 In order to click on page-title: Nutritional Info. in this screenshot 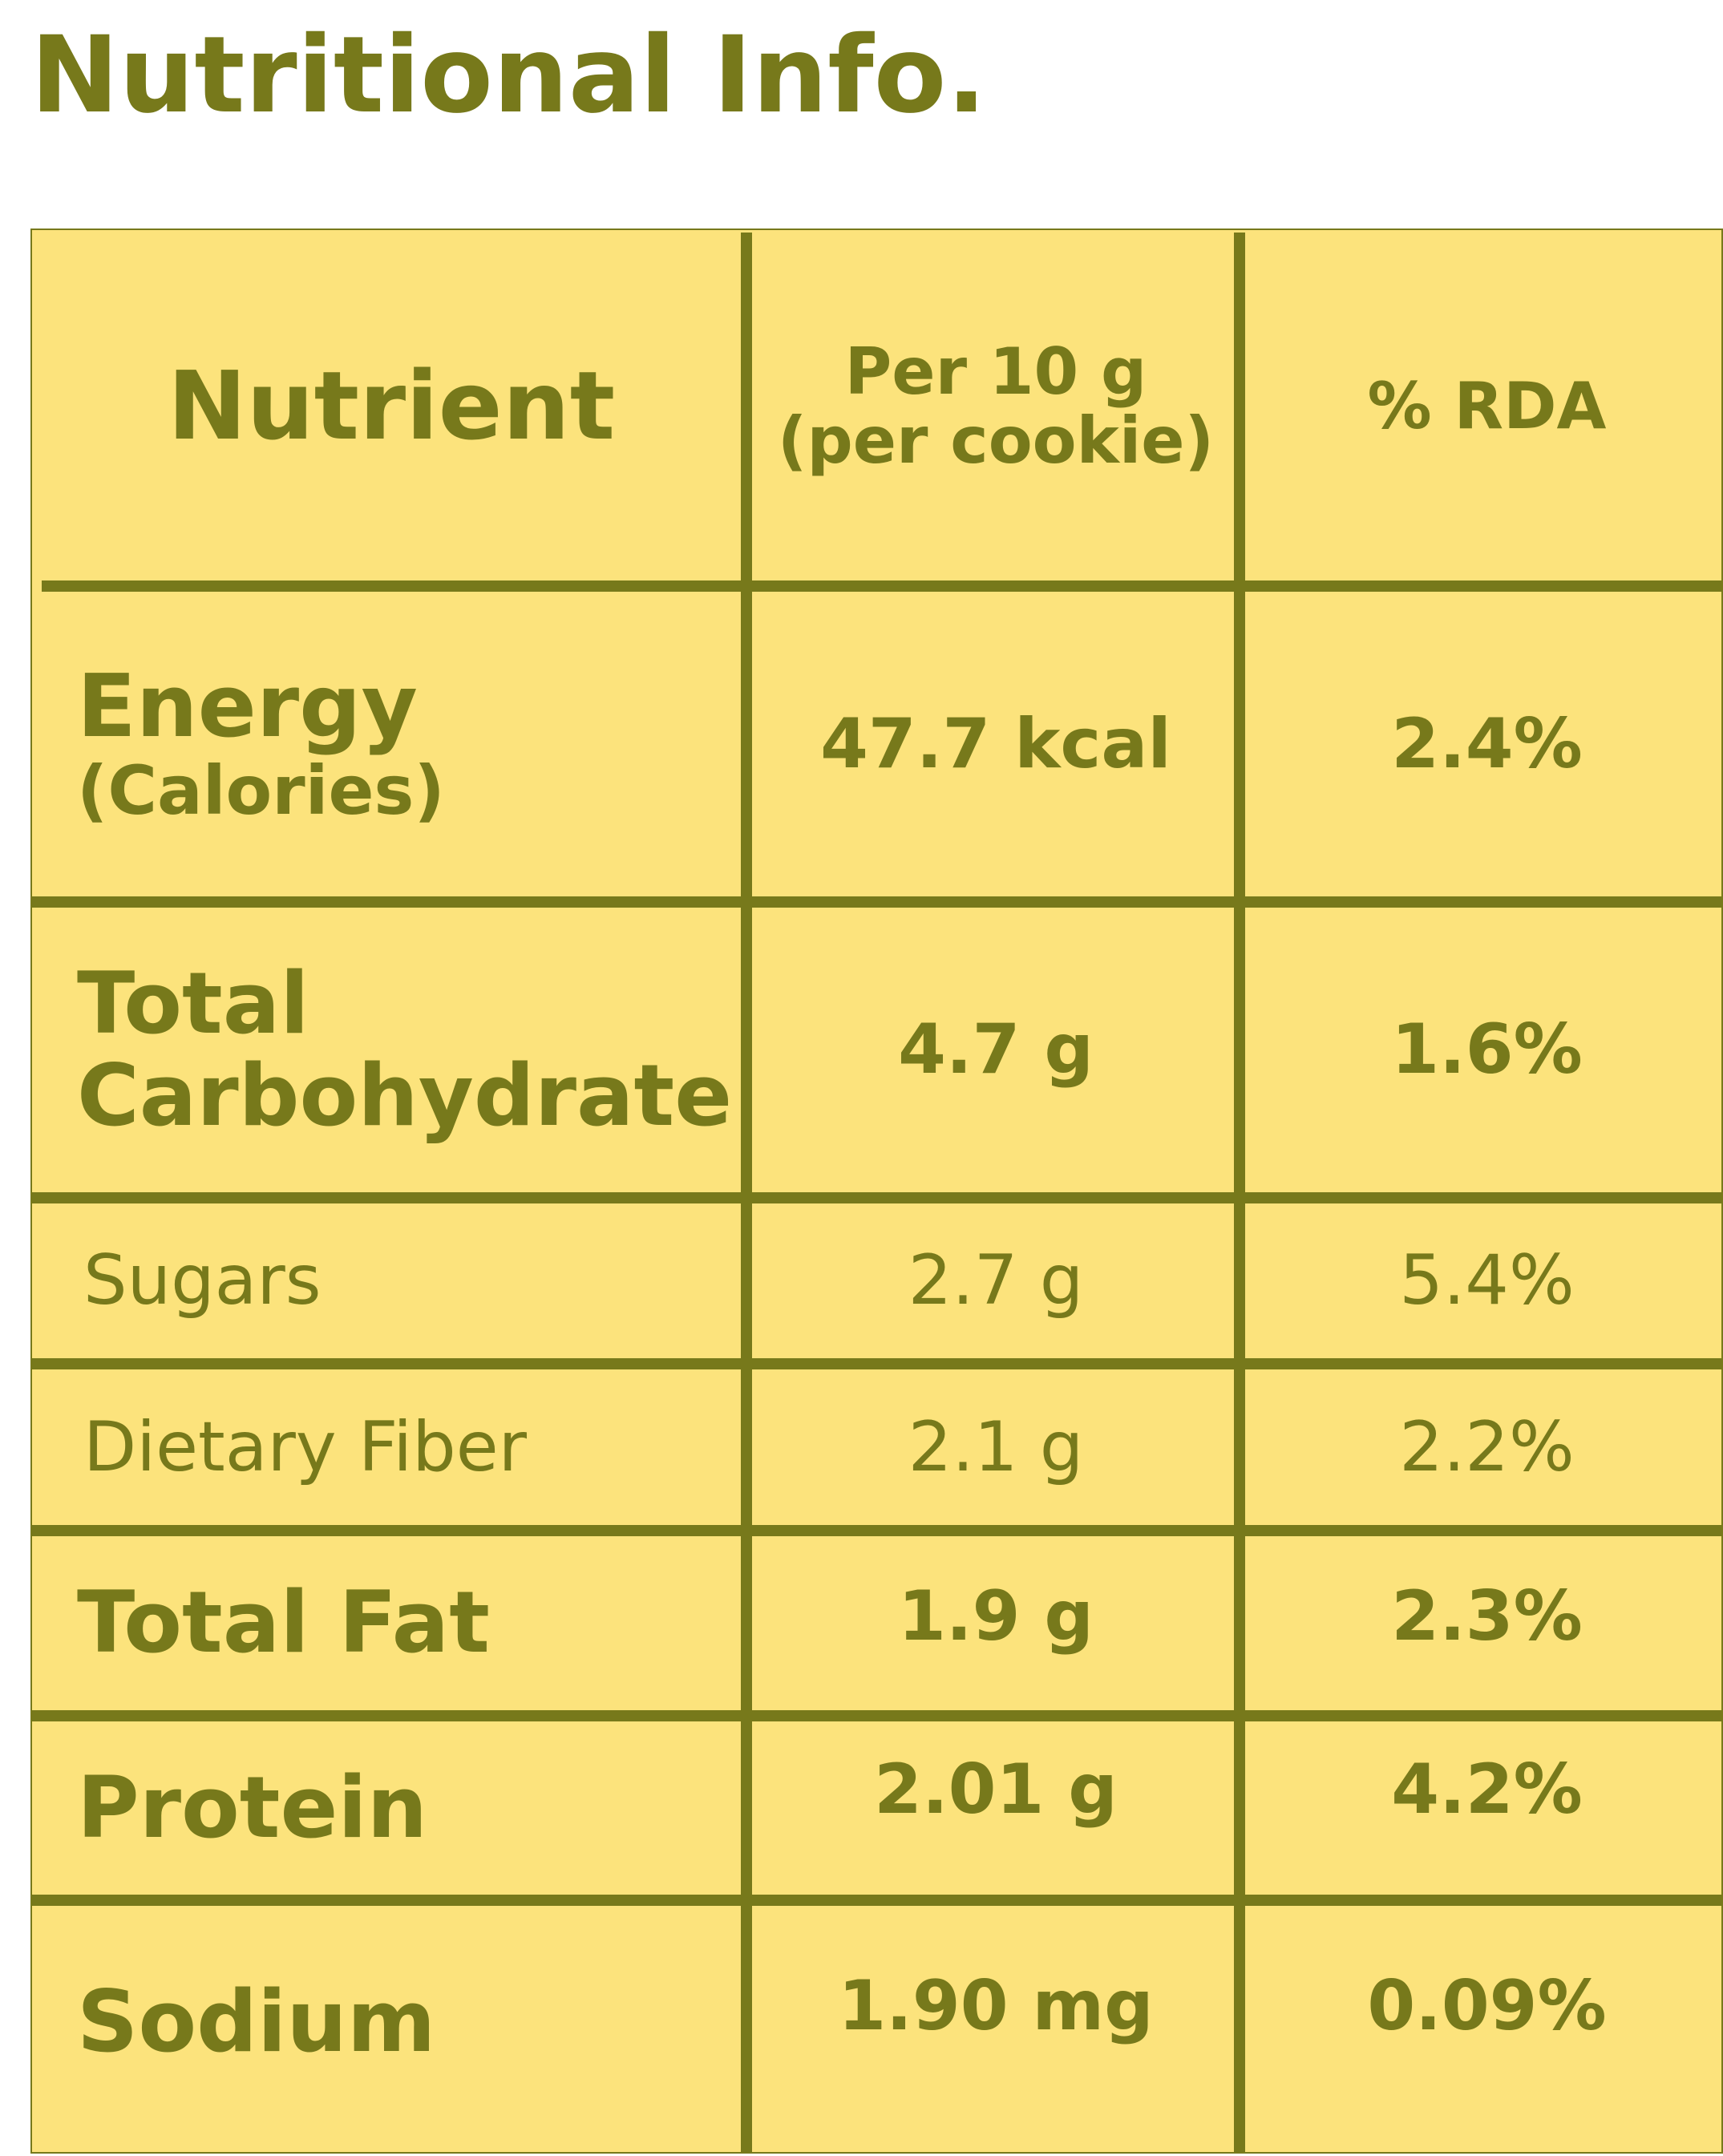, I will do `click(509, 75)`.